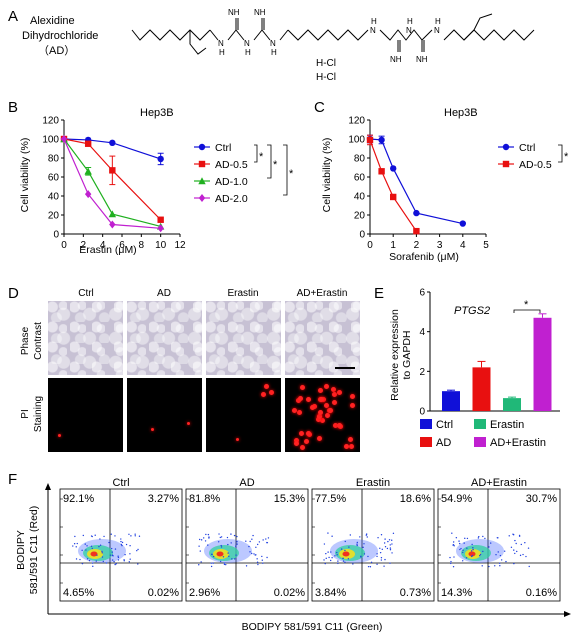  I want to click on col-label-ctrl: Ctrl, so click(86, 293).